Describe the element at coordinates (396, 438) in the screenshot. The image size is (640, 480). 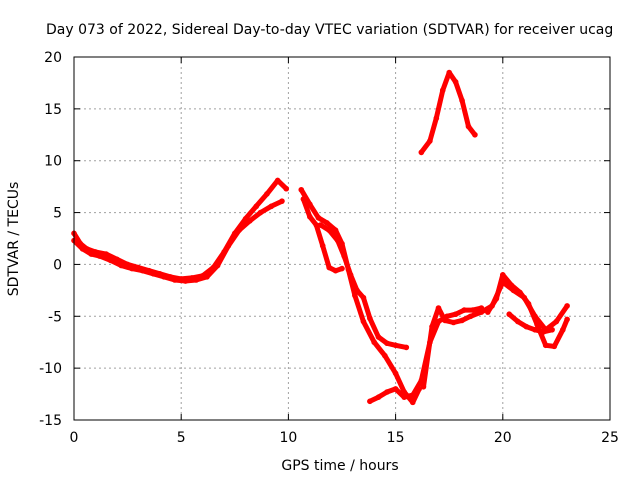
I see `x-tick-label: 15` at that location.